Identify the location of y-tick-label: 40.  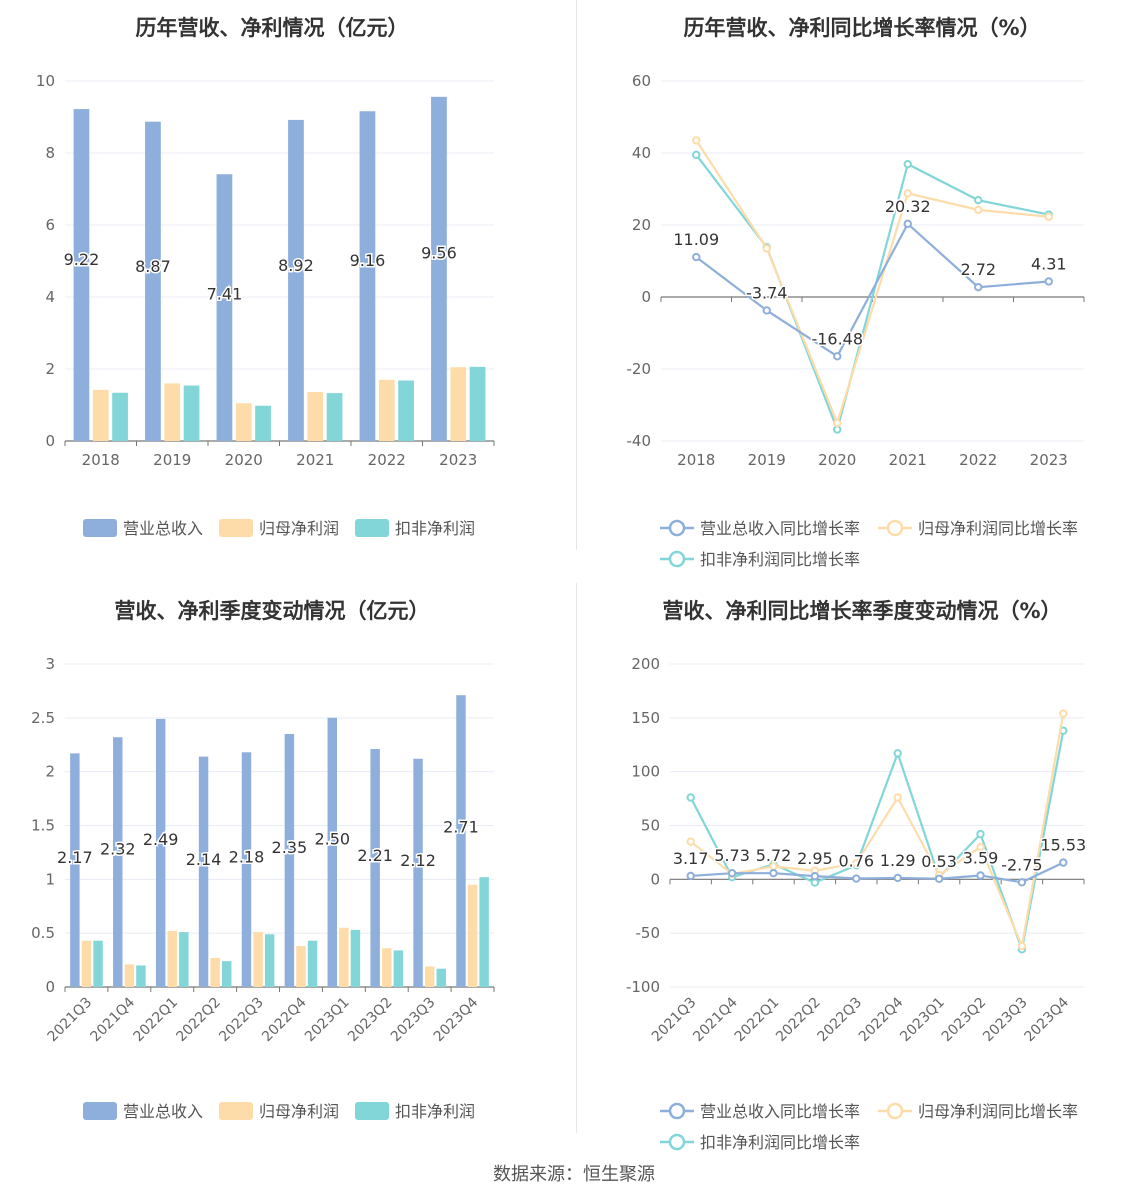
(641, 153).